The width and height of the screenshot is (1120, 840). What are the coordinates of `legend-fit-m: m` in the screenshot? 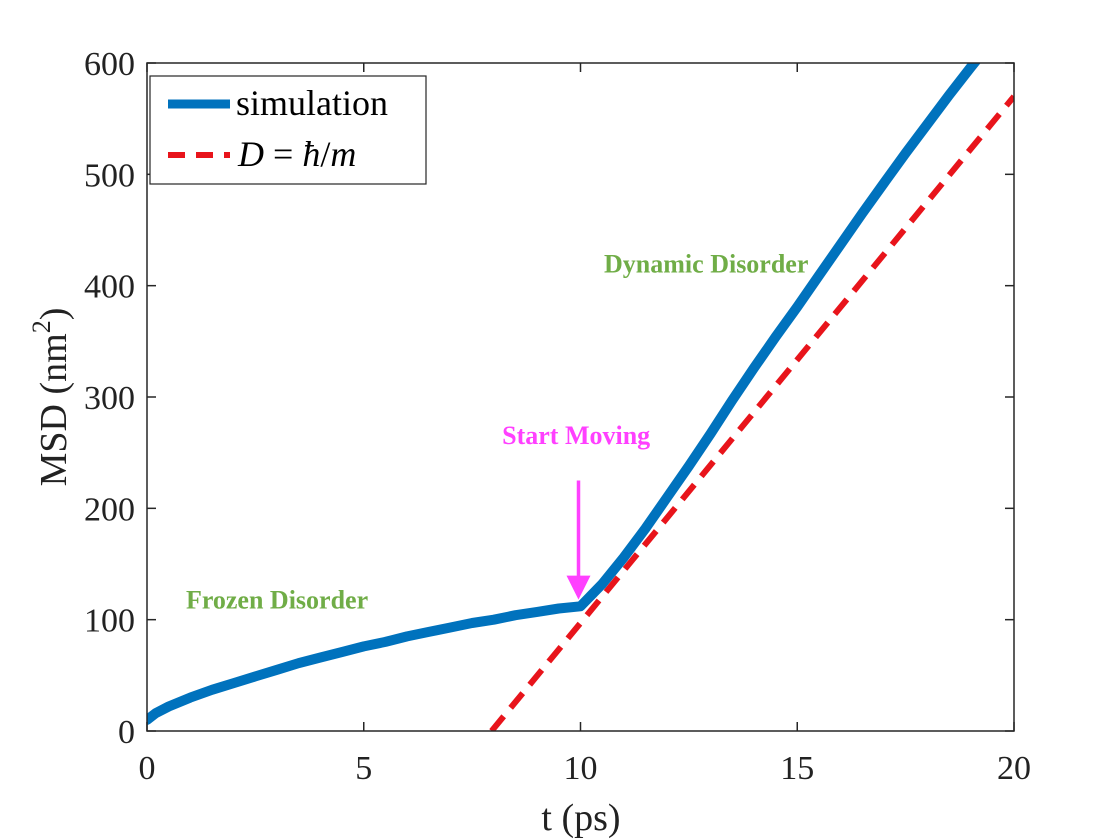 It's located at (343, 154).